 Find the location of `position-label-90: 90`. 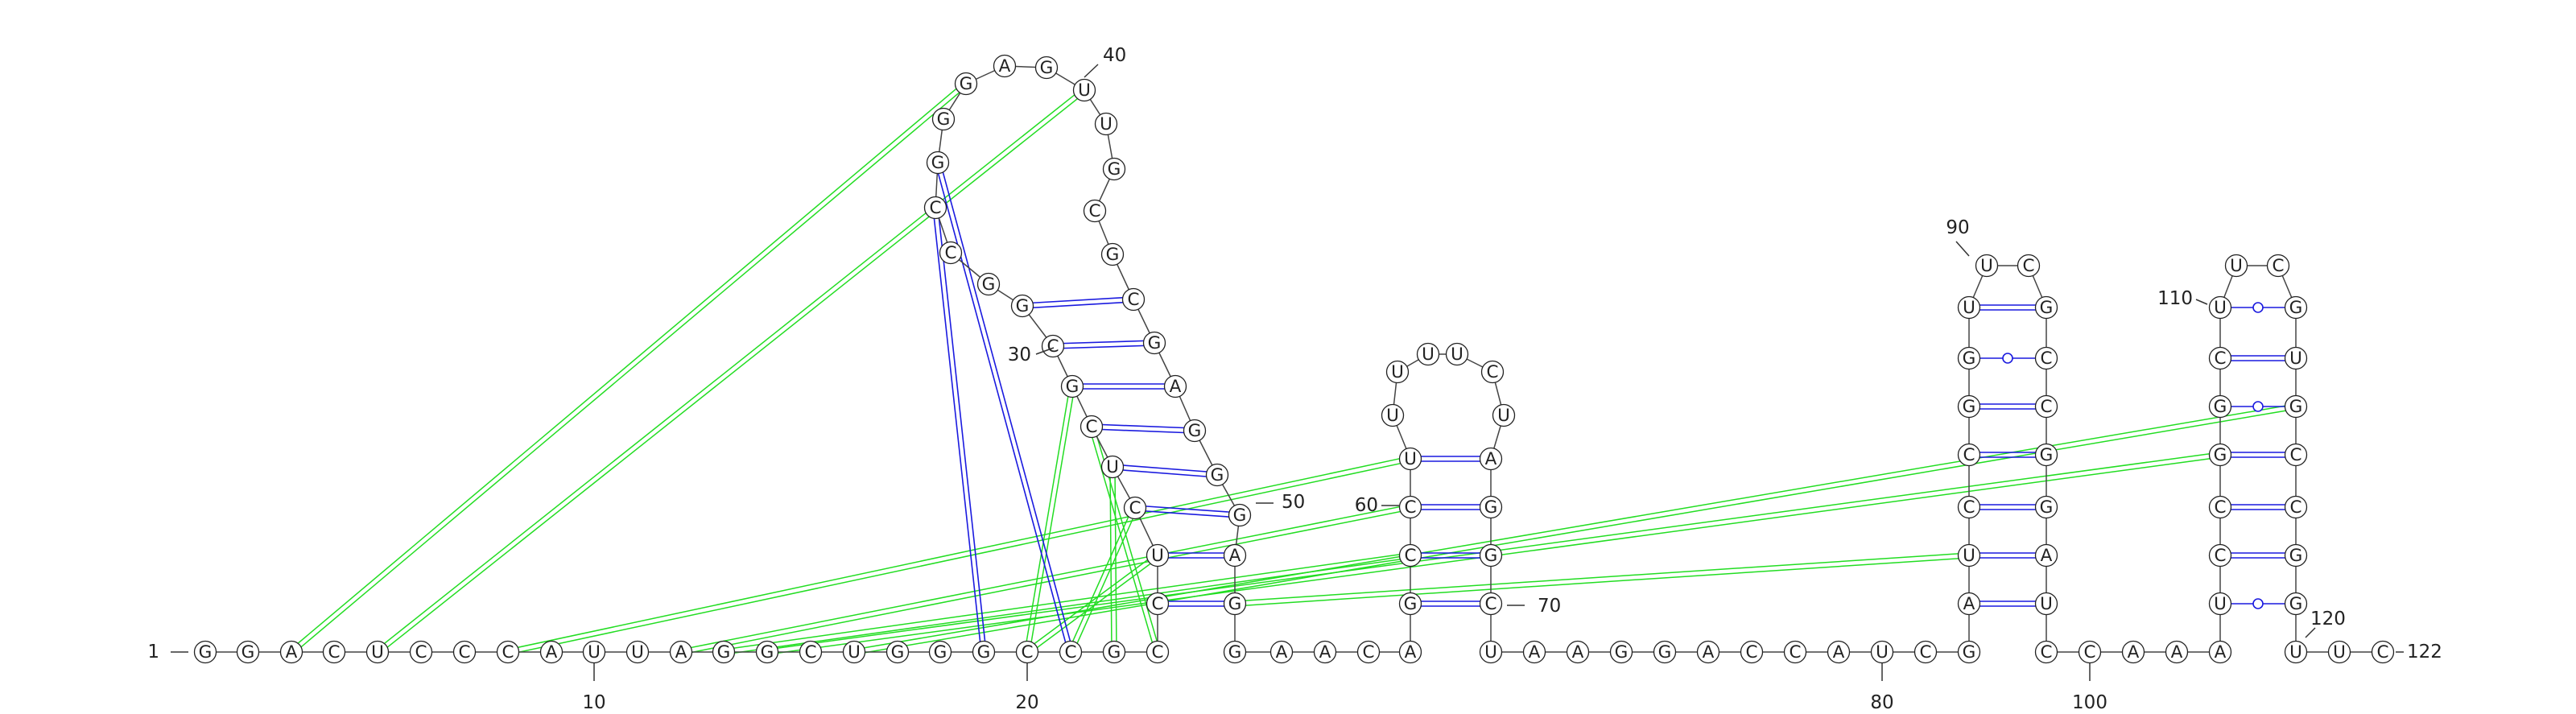

position-label-90: 90 is located at coordinates (1958, 237).